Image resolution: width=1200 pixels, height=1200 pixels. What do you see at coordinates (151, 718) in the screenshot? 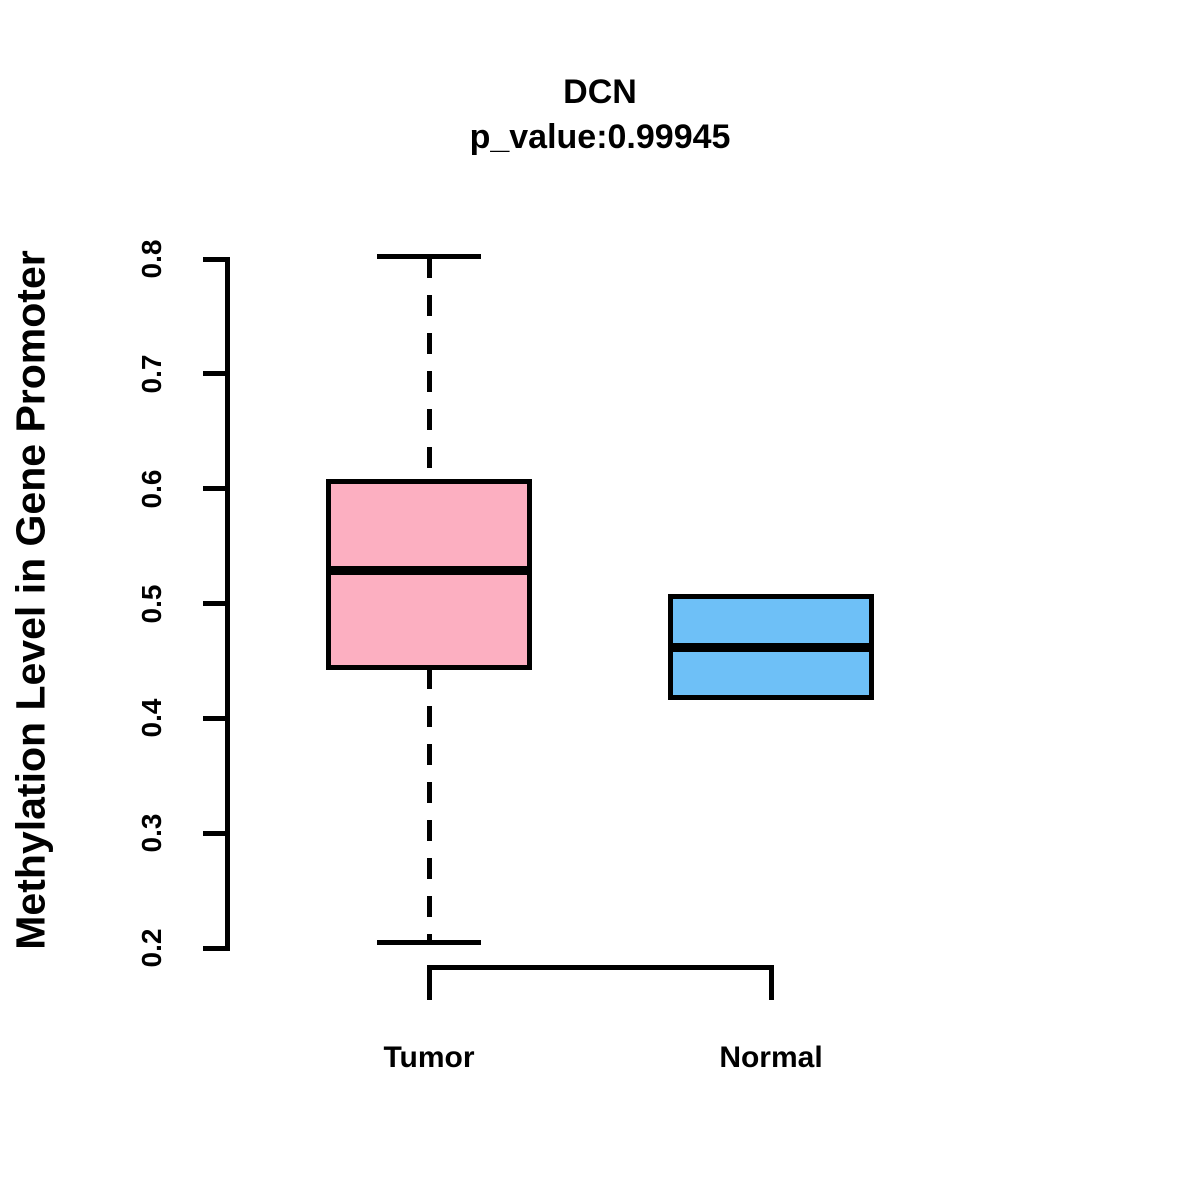
I see `y-tick-label: 0.4` at bounding box center [151, 718].